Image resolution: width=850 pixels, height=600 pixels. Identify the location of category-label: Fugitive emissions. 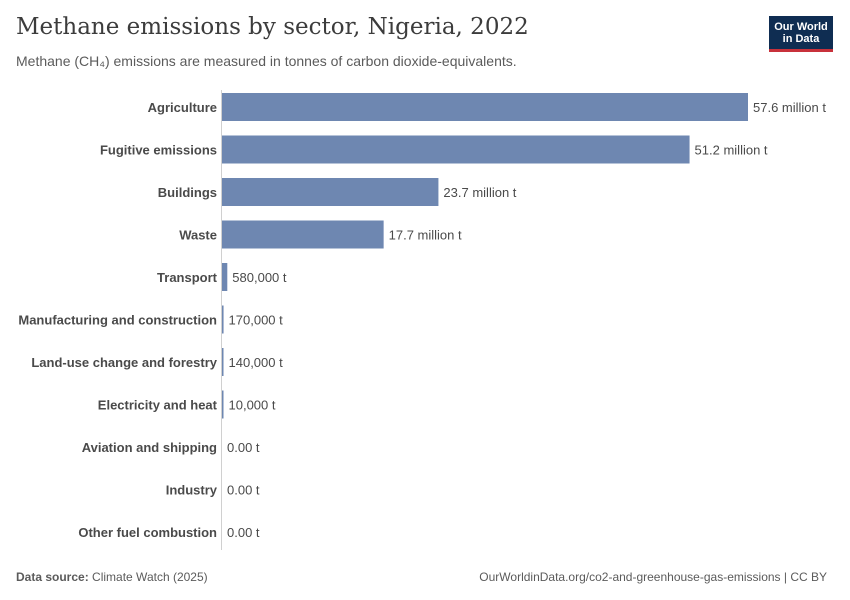
(158, 150).